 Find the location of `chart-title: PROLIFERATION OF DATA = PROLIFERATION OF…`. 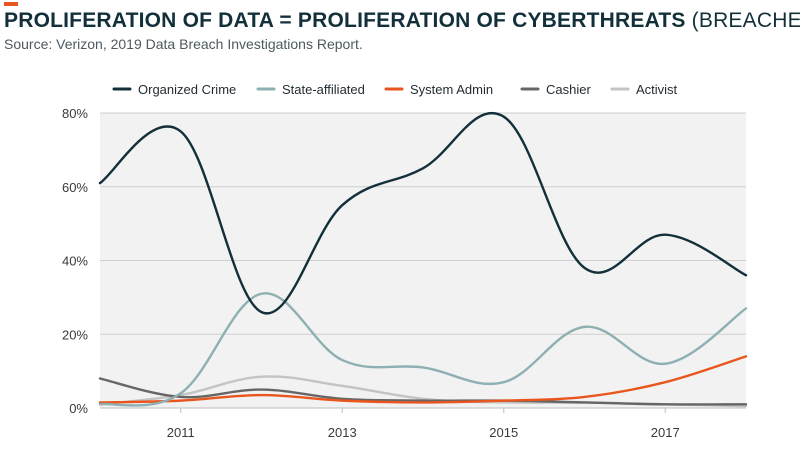

chart-title: PROLIFERATION OF DATA = PROLIFERATION OF… is located at coordinates (402, 21).